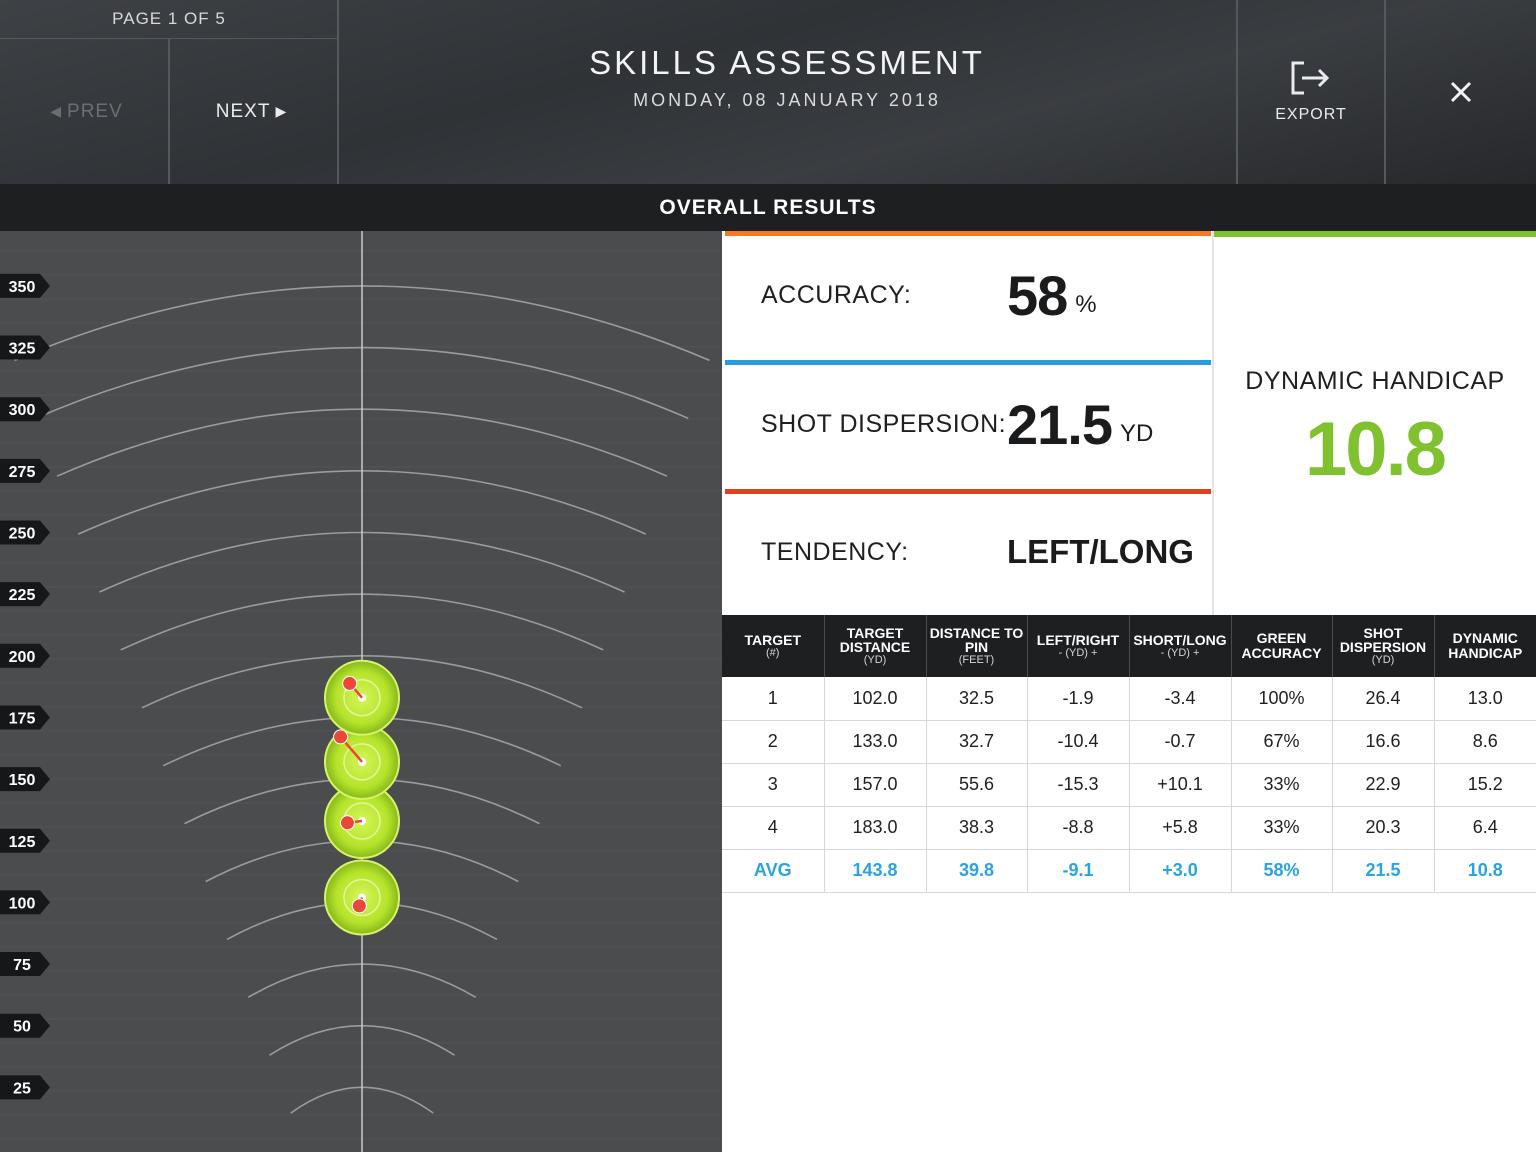  What do you see at coordinates (977, 785) in the screenshot?
I see `table-cell: 55.6` at bounding box center [977, 785].